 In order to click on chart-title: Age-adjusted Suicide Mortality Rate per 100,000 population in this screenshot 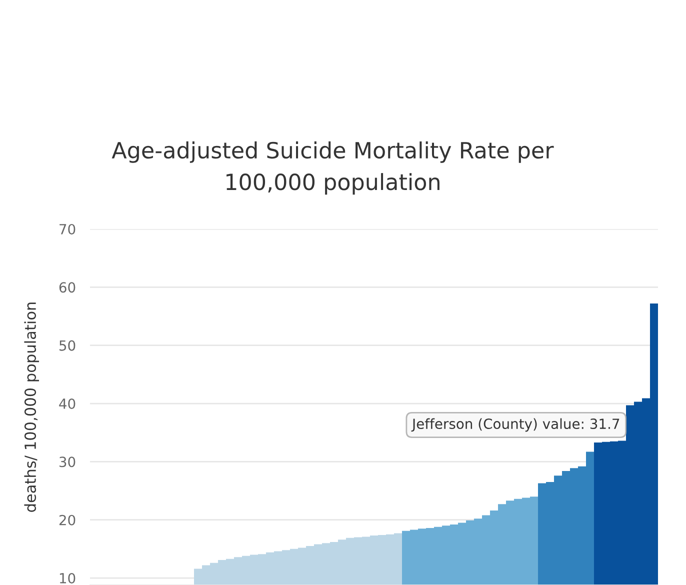, I will do `click(333, 168)`.